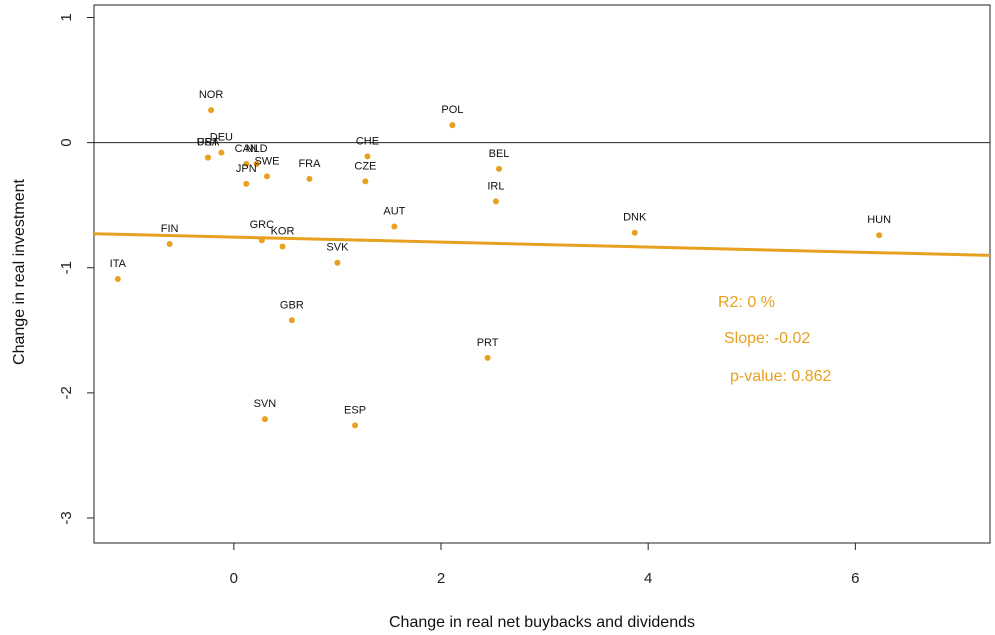 Image resolution: width=995 pixels, height=635 pixels. Describe the element at coordinates (66, 267) in the screenshot. I see `y-tick-label: -1` at that location.